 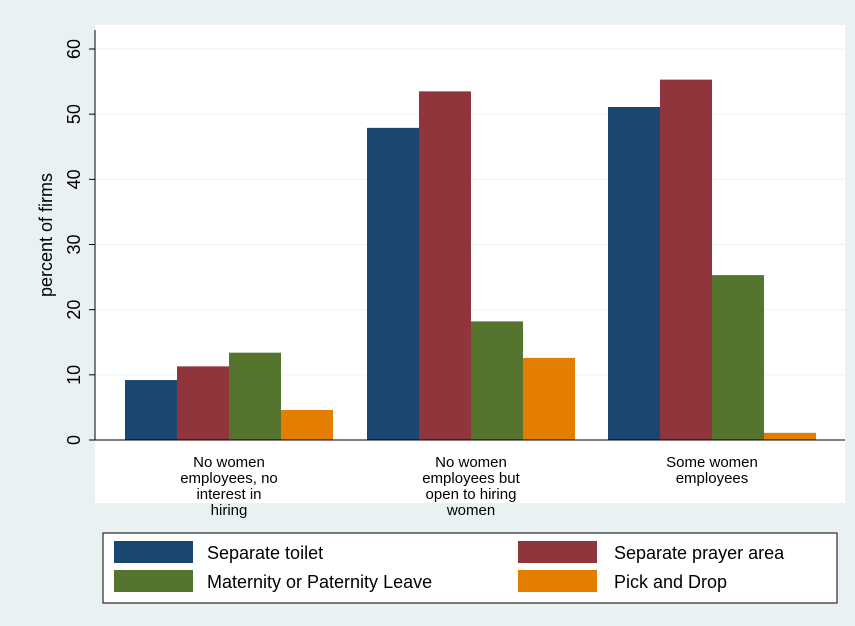 I want to click on y-tick-label: 10, so click(x=74, y=375).